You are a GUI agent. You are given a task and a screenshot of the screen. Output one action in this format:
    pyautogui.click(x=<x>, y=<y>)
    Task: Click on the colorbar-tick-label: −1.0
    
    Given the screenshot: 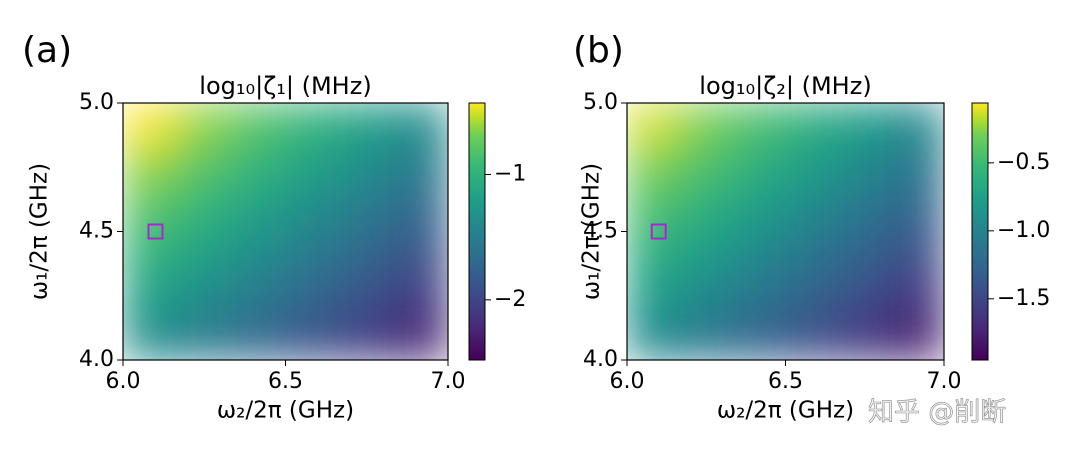 What is the action you would take?
    pyautogui.click(x=1023, y=230)
    